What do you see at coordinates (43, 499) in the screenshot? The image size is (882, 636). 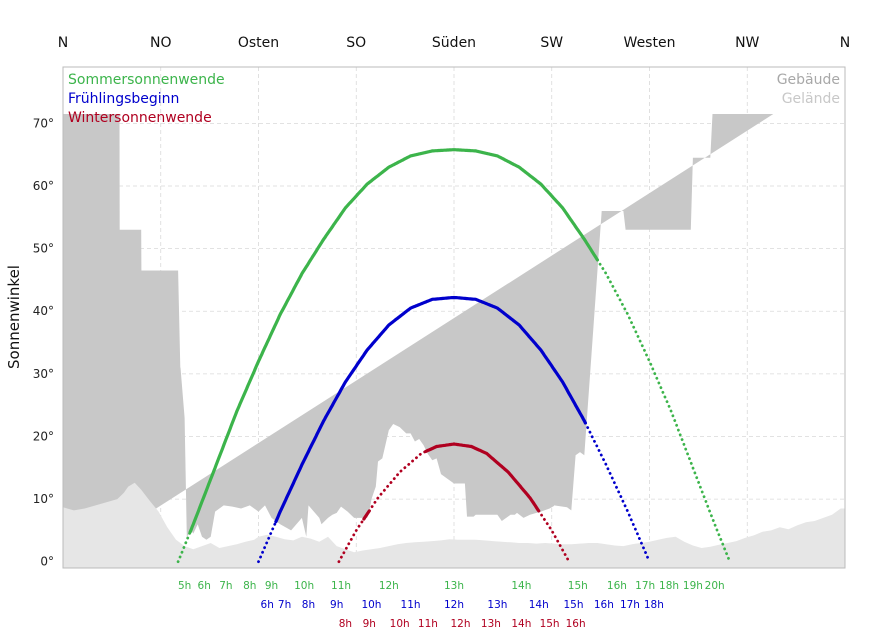 I see `y-tick-label: 10°` at bounding box center [43, 499].